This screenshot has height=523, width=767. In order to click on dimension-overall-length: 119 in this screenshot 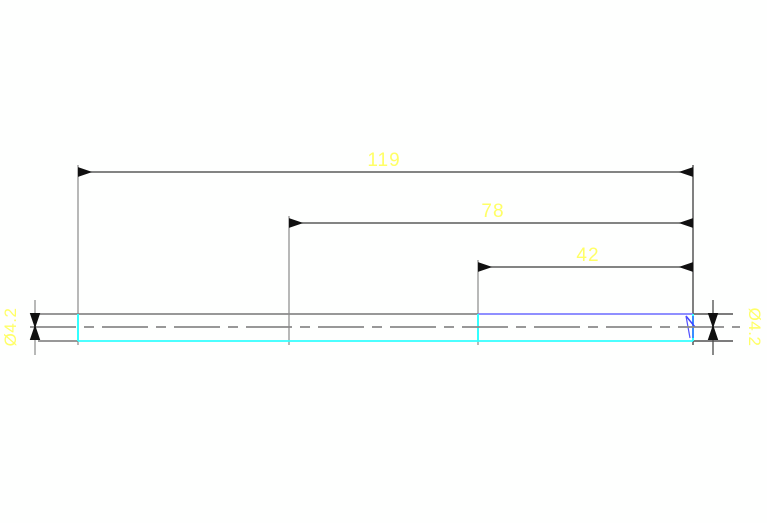, I will do `click(385, 163)`.